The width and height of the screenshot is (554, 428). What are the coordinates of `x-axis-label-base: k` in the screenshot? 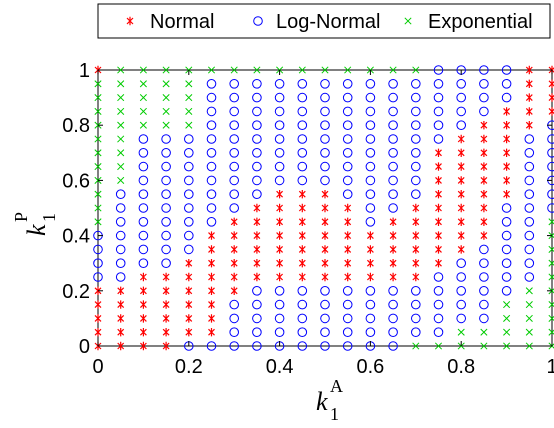 It's located at (322, 401).